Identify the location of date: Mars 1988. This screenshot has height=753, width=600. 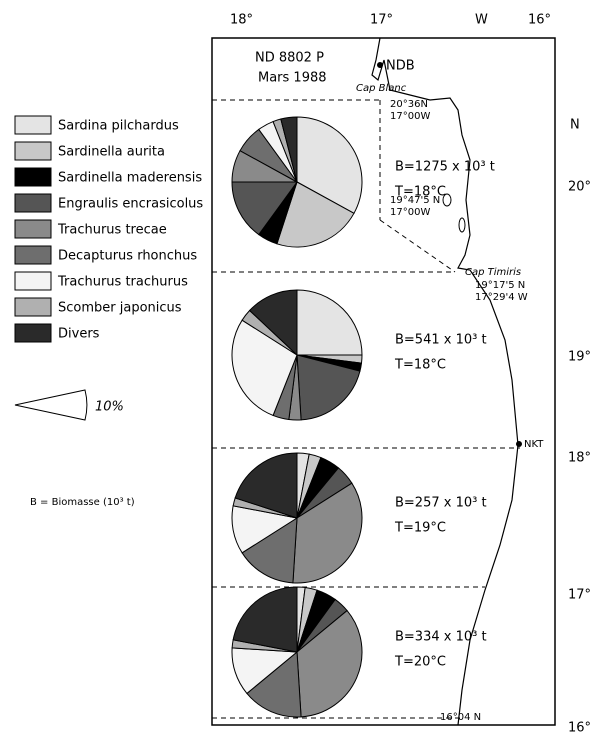
(292, 78).